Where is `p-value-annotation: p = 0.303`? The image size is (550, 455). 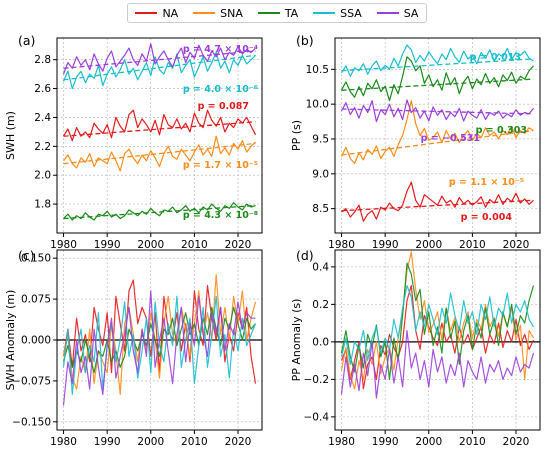
p-value-annotation: p = 0.303 is located at coordinates (501, 130).